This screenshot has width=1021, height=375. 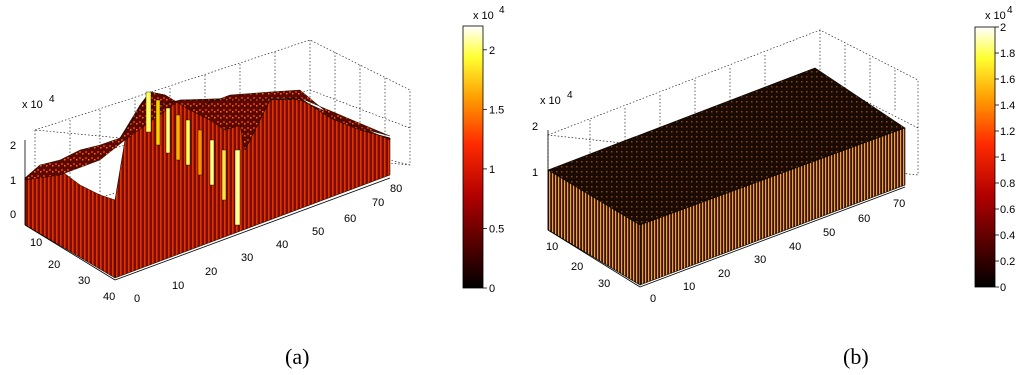 I want to click on panel-a-colorbar-multiplier: x 10, so click(x=483, y=16).